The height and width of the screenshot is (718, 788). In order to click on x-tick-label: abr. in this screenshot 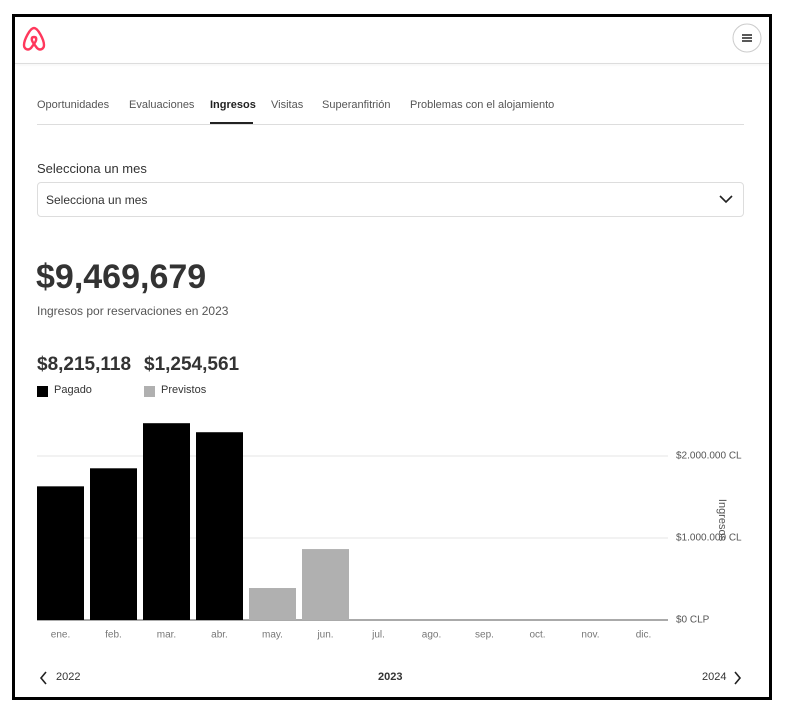, I will do `click(219, 635)`.